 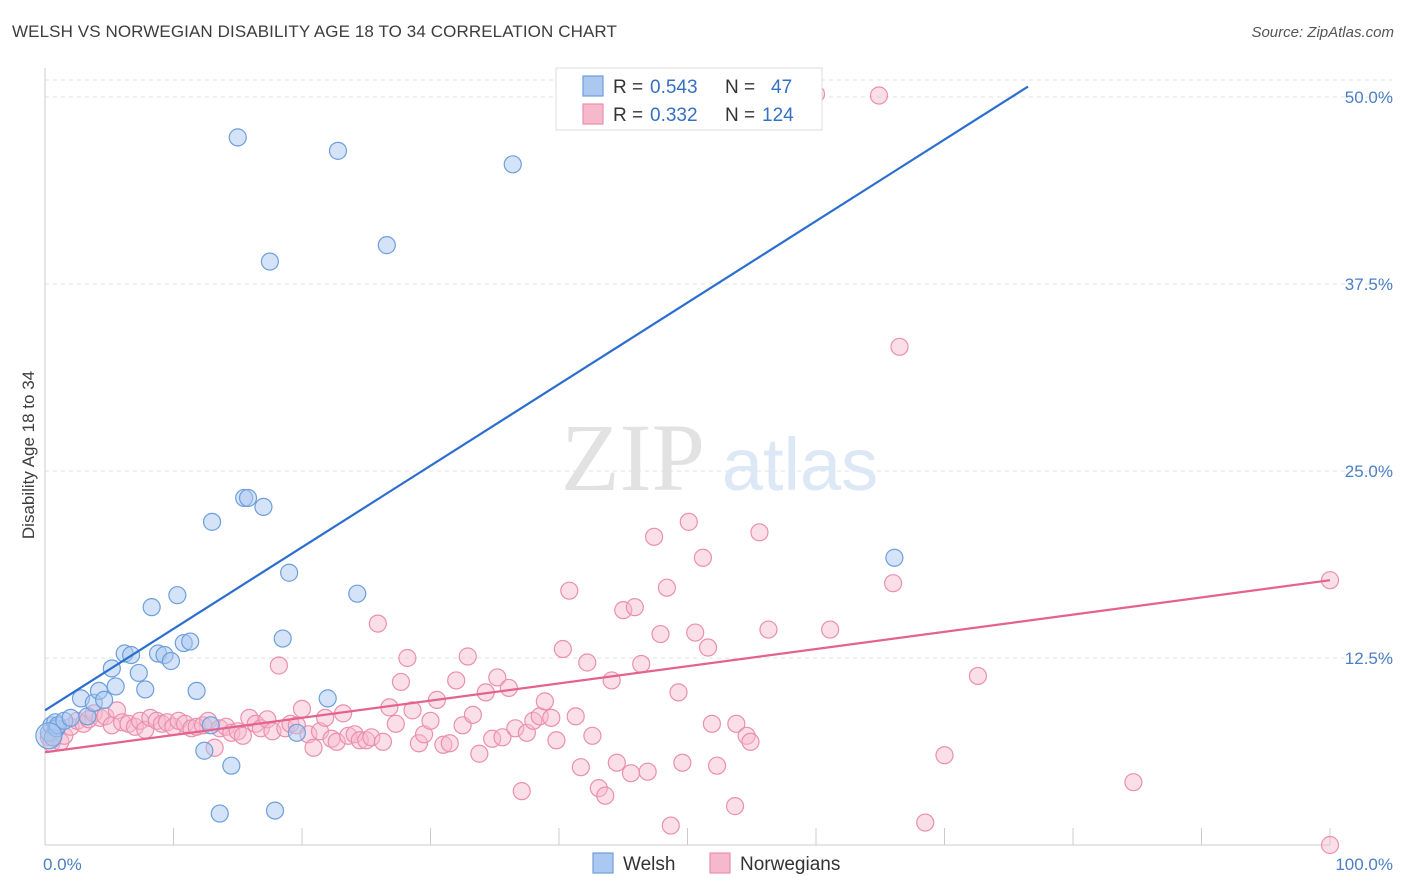 What do you see at coordinates (28, 455) in the screenshot?
I see `y-axis-label: Disability Age 18 to 34` at bounding box center [28, 455].